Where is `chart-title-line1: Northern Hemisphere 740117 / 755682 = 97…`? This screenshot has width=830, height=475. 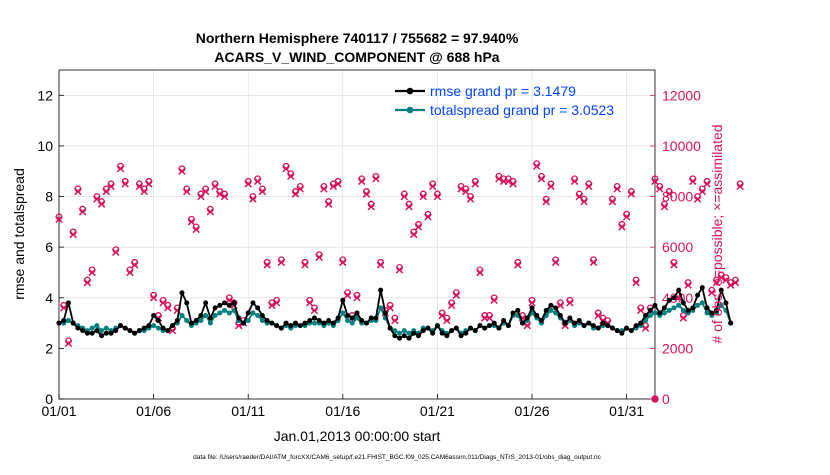
chart-title-line1: Northern Hemisphere 740117 / 755682 = 97… is located at coordinates (357, 38).